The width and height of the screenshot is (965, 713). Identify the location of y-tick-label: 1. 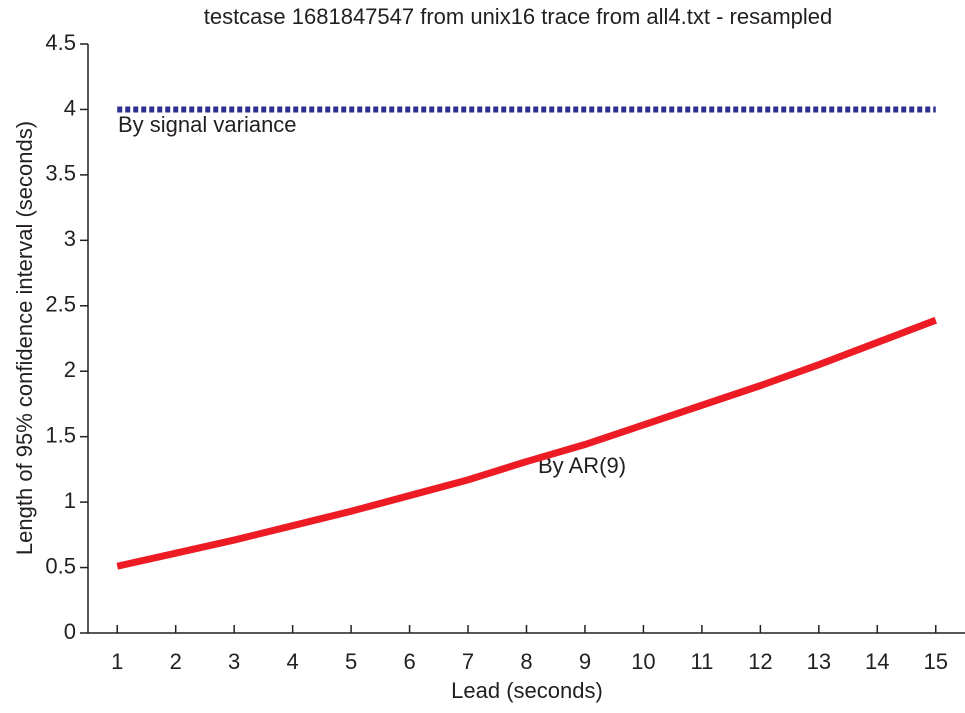
(70, 500).